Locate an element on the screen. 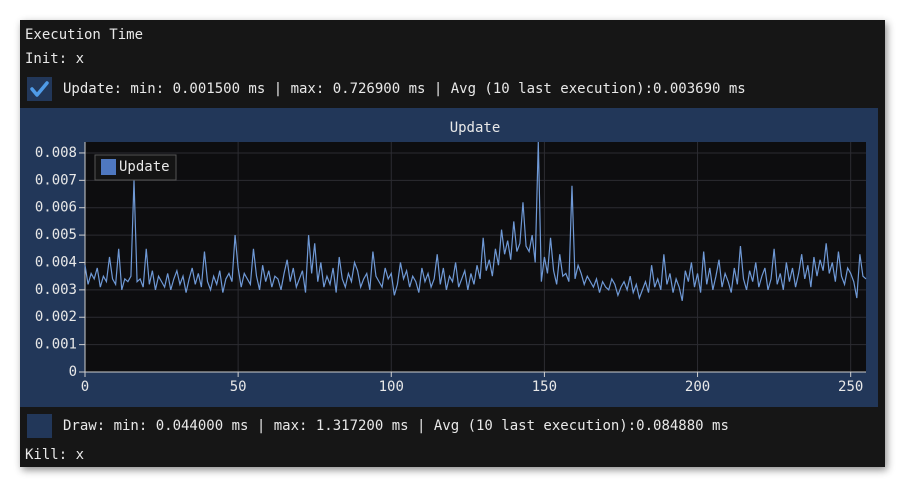 The image size is (905, 487). x-tick-label: 200 is located at coordinates (697, 387).